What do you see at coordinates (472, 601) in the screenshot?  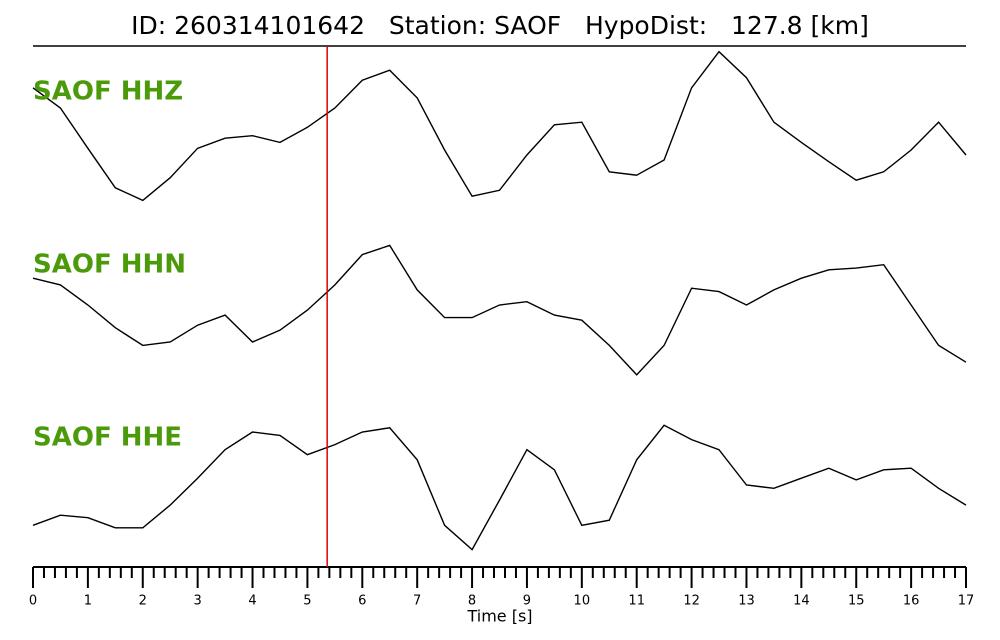 I see `x-tick-label: 8` at bounding box center [472, 601].